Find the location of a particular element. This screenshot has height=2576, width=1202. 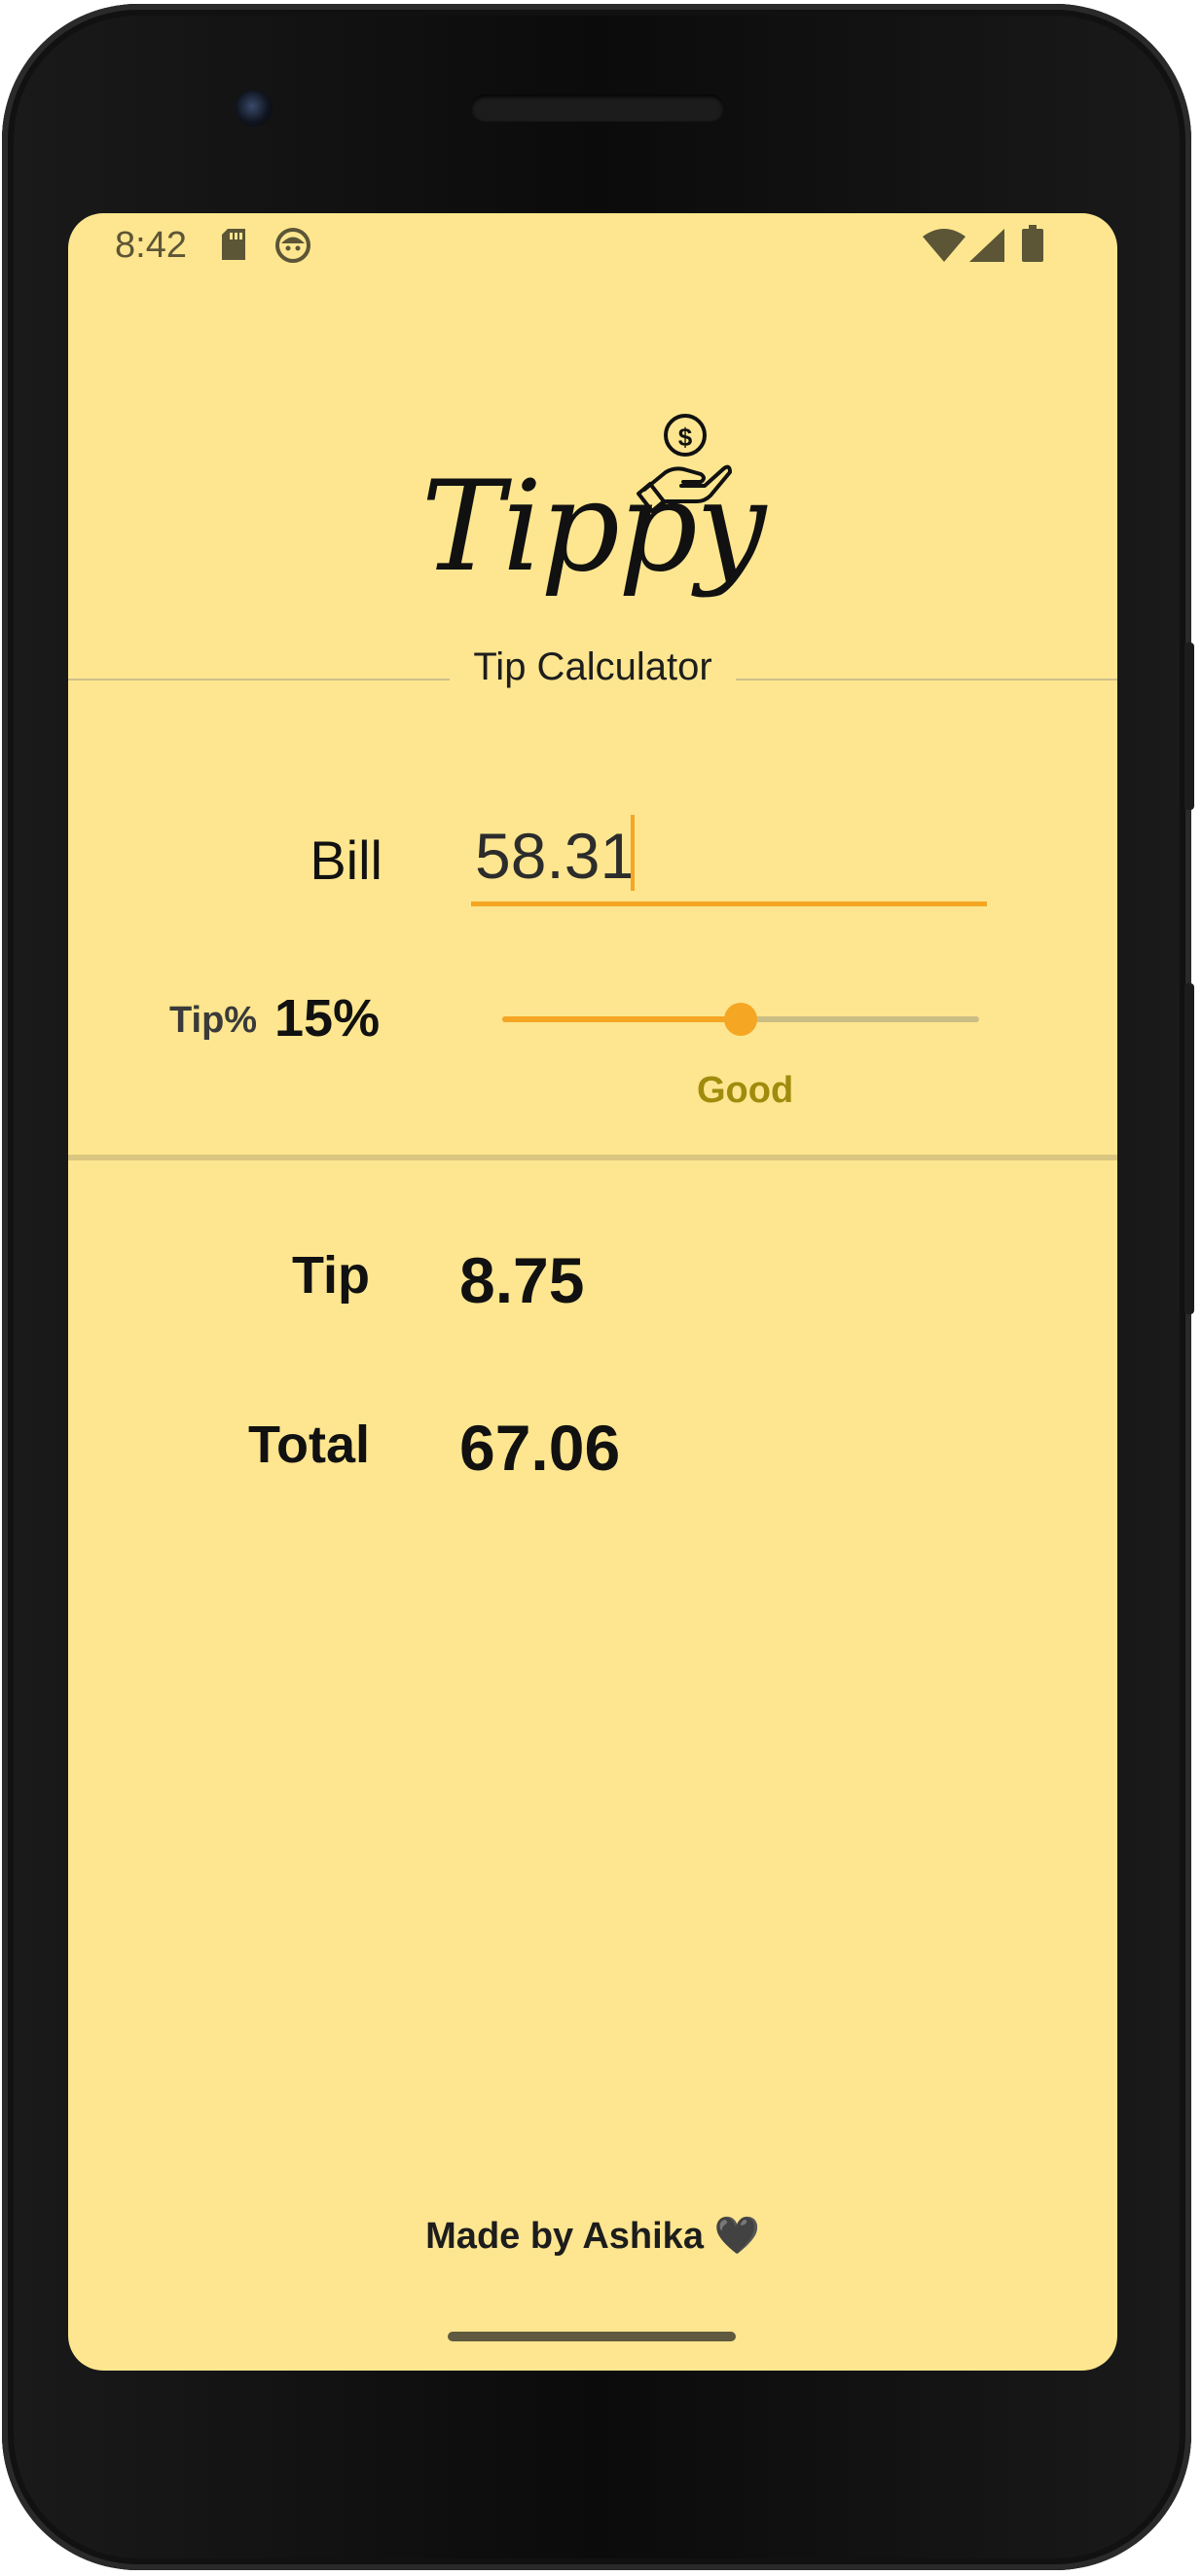

status-bar: 8:42 is located at coordinates (592, 247).